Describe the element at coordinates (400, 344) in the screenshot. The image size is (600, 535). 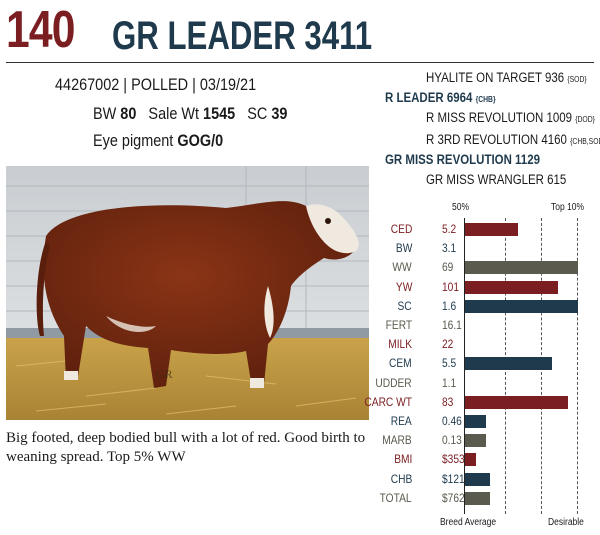
I see `epd-label: MILK` at that location.